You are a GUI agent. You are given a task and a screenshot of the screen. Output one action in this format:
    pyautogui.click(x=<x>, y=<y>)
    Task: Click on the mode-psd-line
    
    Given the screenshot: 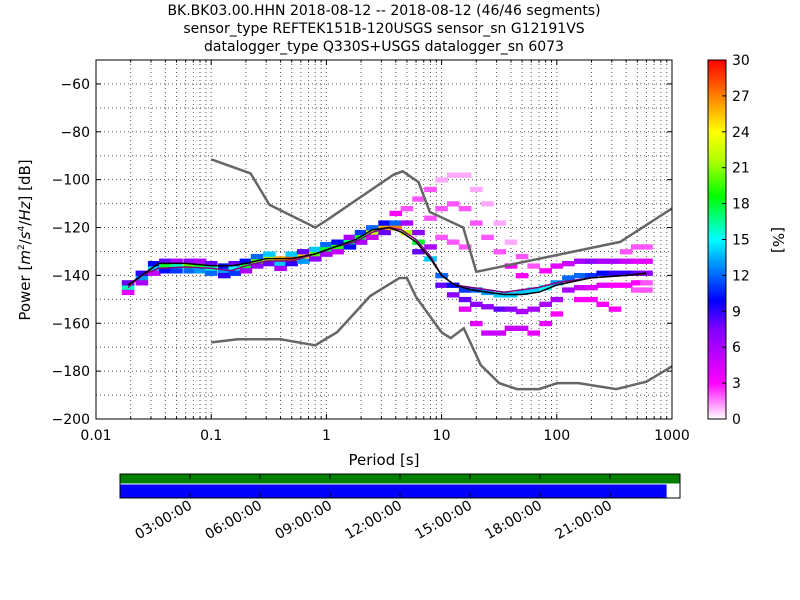 What is the action you would take?
    pyautogui.click(x=387, y=261)
    